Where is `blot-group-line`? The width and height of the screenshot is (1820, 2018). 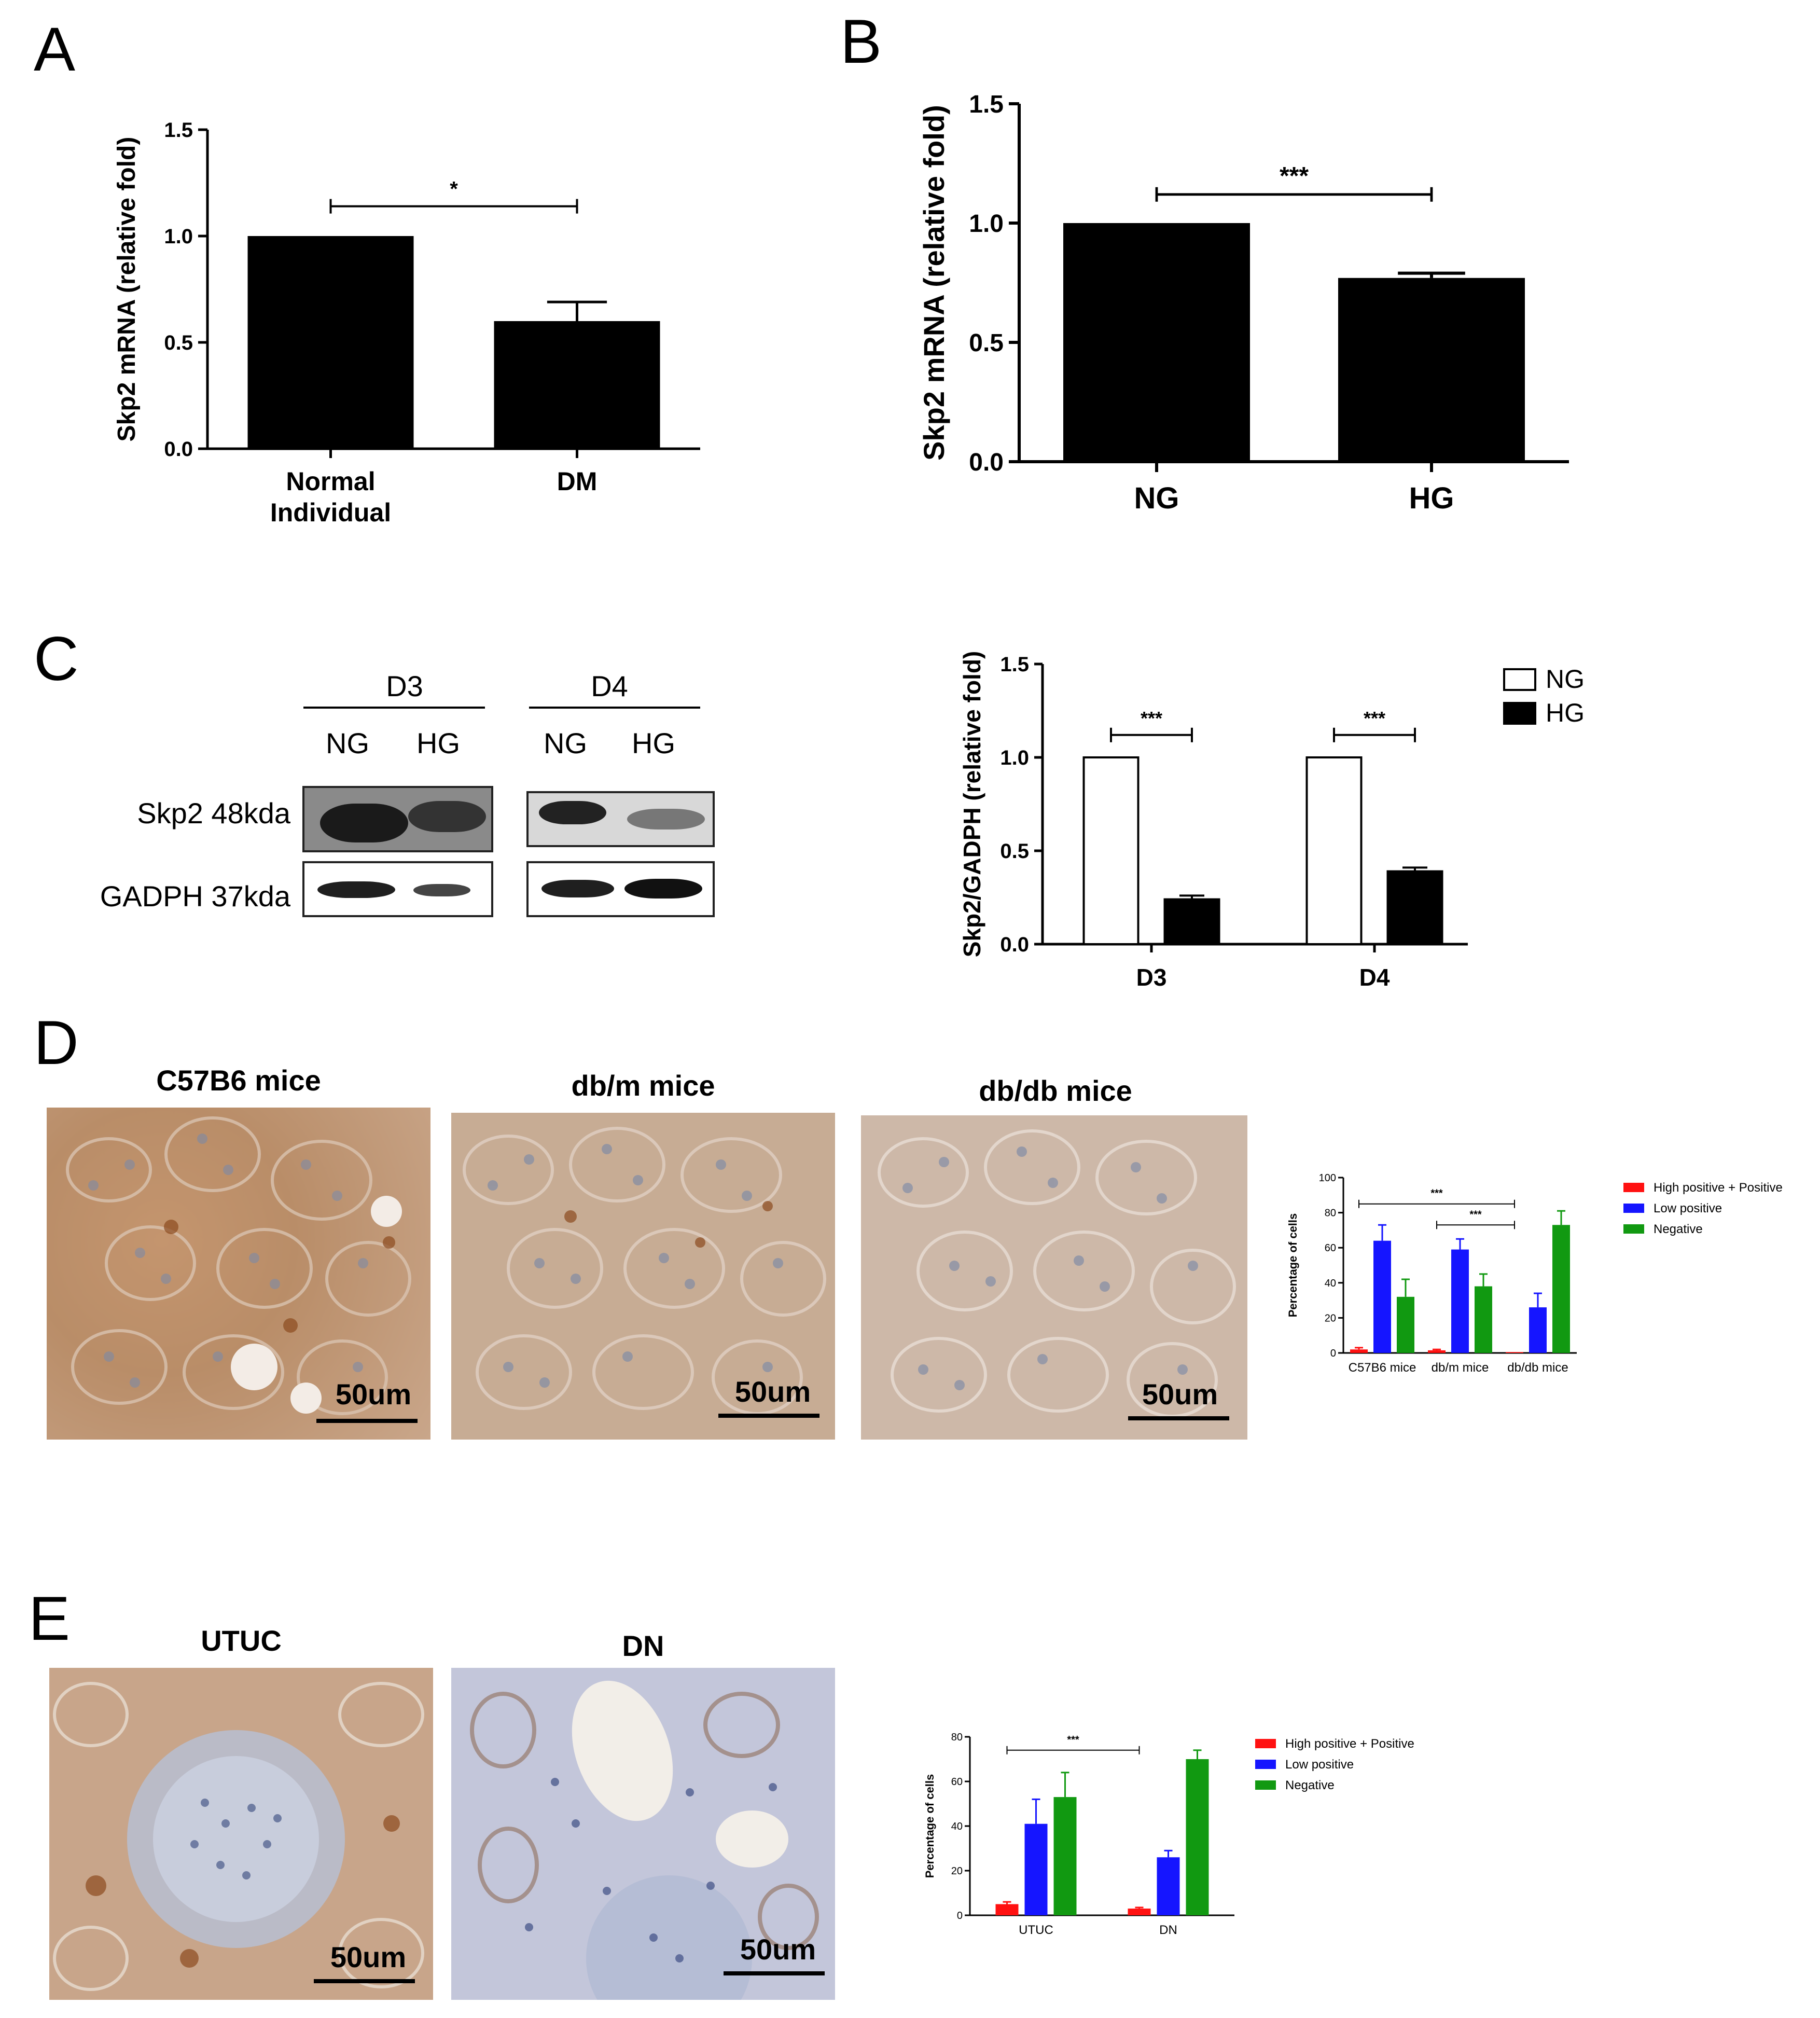 blot-group-line is located at coordinates (394, 708).